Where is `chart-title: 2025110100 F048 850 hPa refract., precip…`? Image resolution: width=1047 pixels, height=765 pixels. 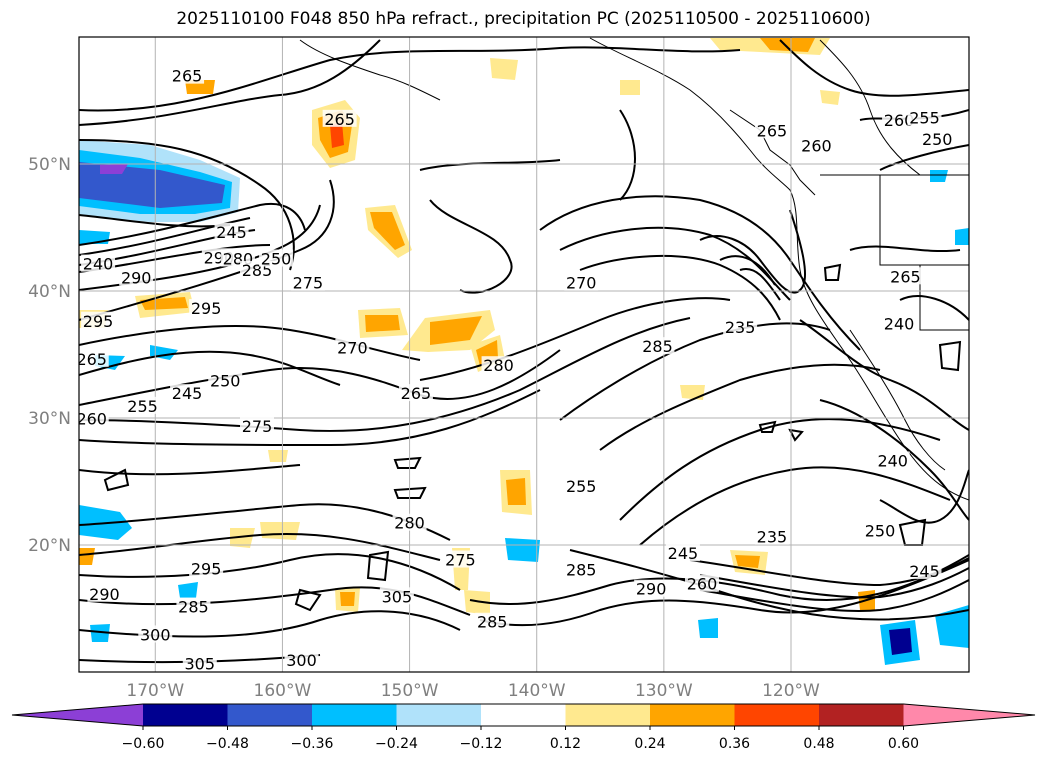 chart-title: 2025110100 F048 850 hPa refract., precip… is located at coordinates (523, 19).